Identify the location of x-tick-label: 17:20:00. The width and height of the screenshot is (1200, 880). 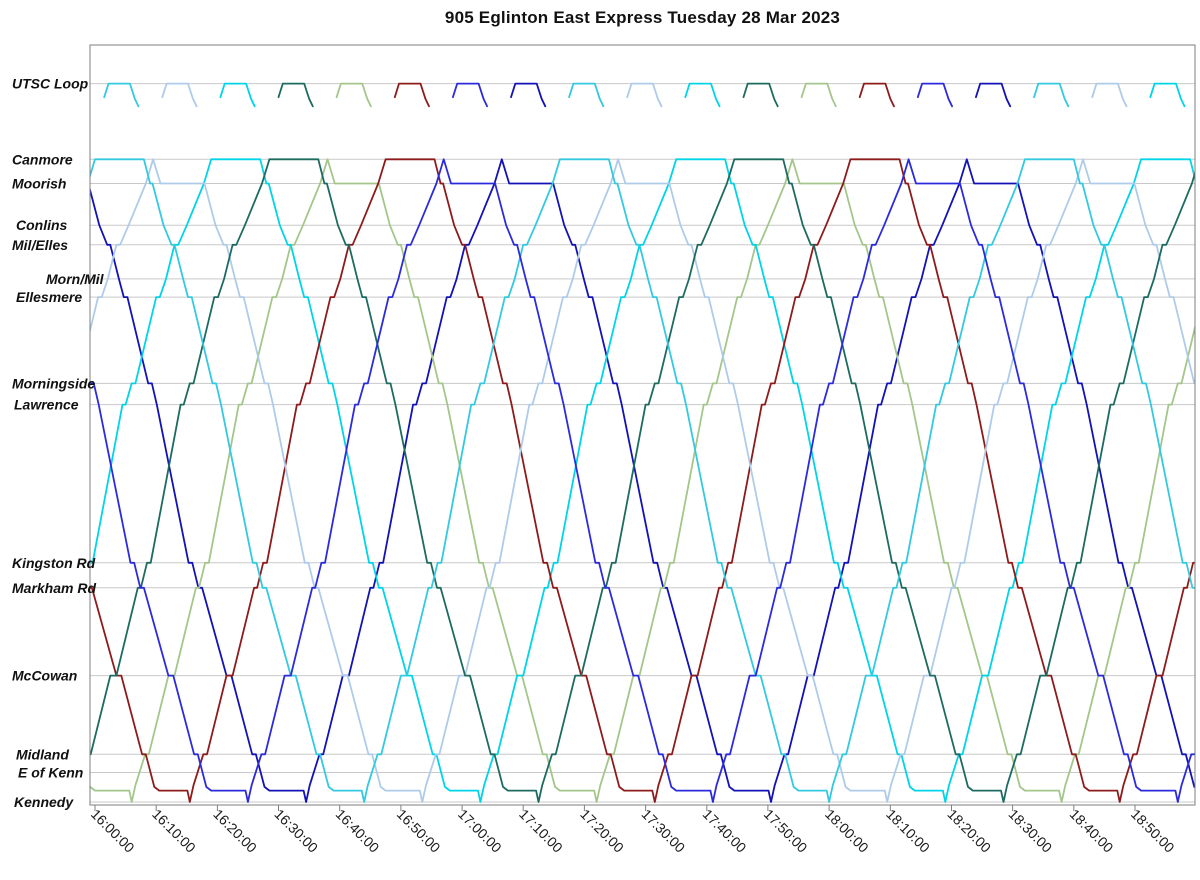
(602, 831).